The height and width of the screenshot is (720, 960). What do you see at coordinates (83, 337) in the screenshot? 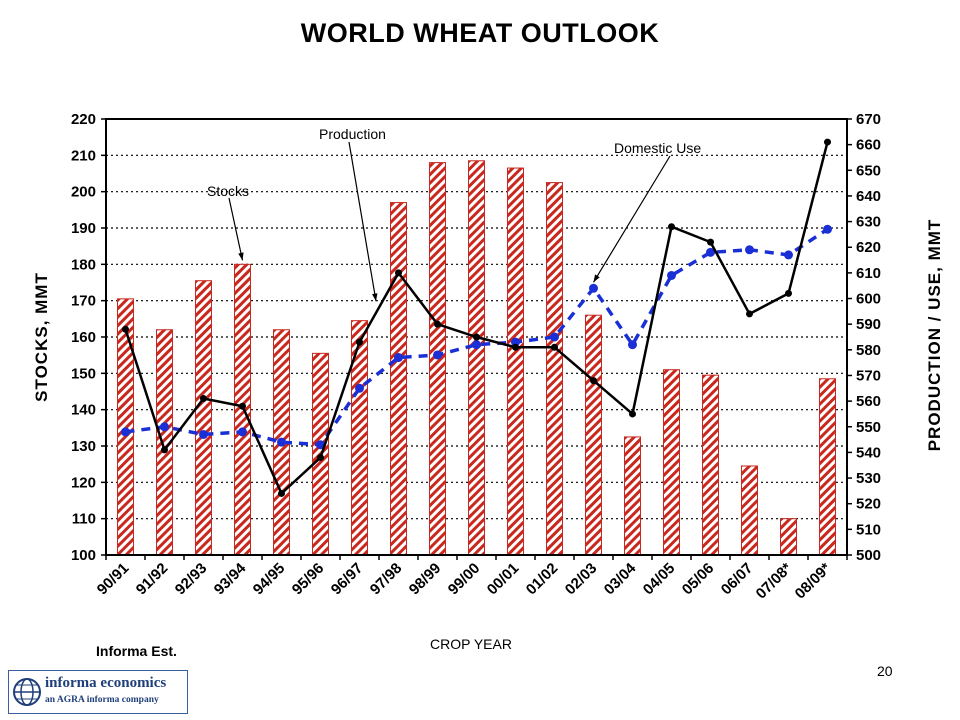
I see `left-tick-label: 160` at bounding box center [83, 337].